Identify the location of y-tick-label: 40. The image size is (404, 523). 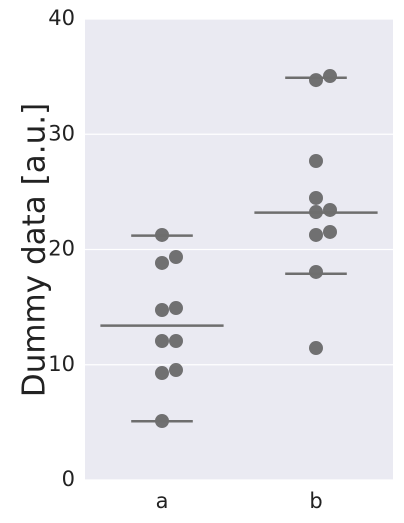
(61, 18).